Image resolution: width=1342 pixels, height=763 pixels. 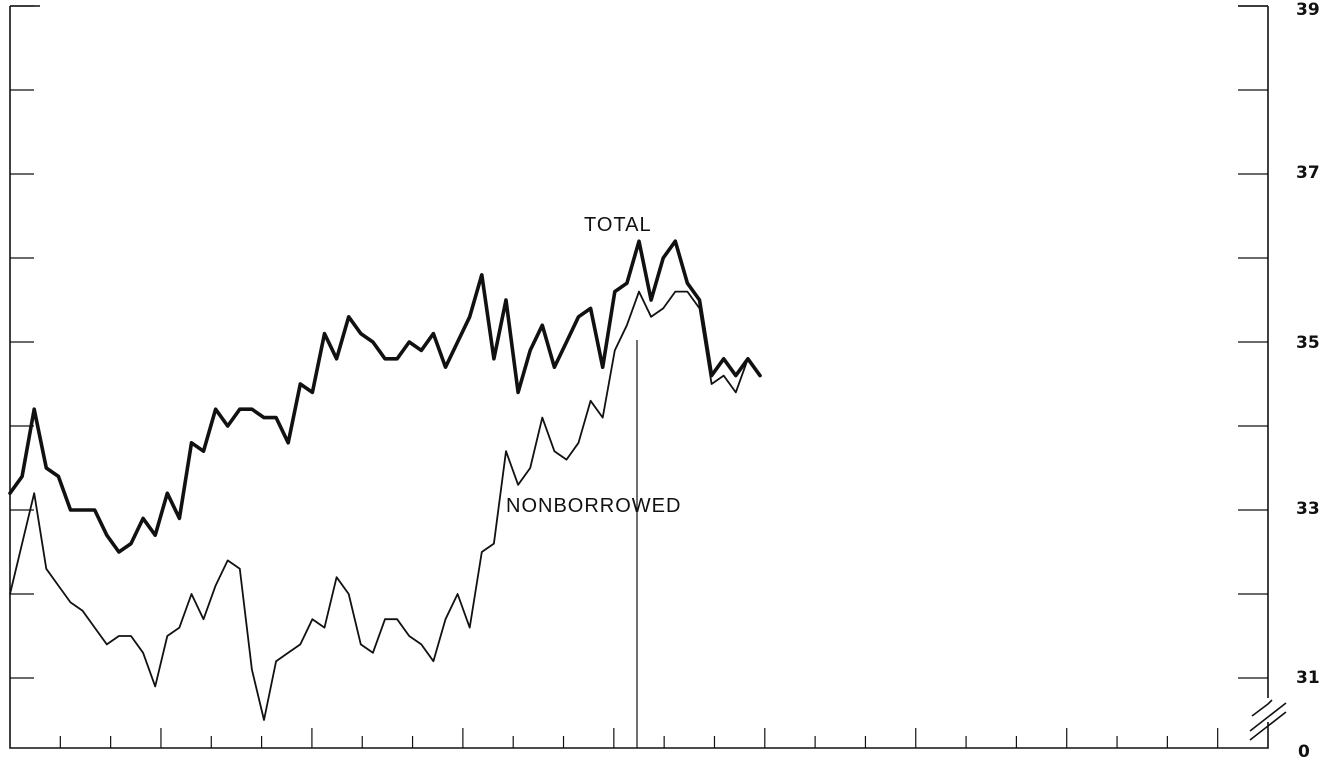 I want to click on y-tick-label-39: 39, so click(x=1308, y=10).